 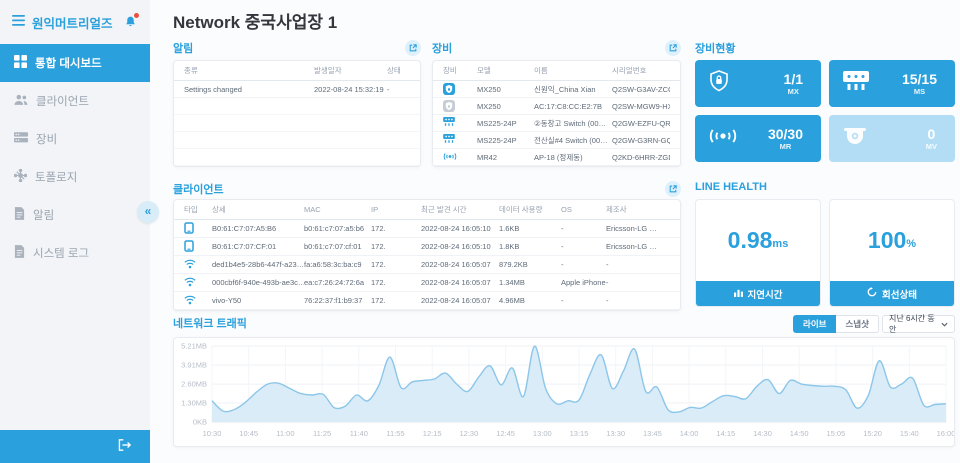 What do you see at coordinates (449, 106) in the screenshot?
I see `security-appliance-offline-icon` at bounding box center [449, 106].